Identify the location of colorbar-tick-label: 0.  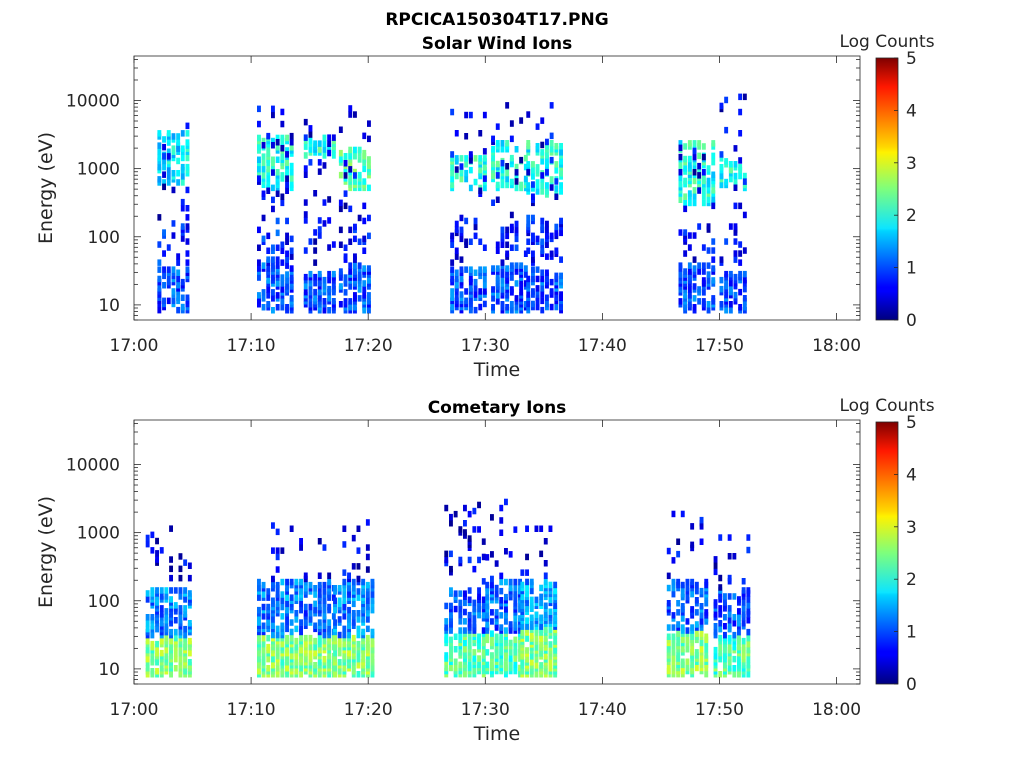
(911, 685).